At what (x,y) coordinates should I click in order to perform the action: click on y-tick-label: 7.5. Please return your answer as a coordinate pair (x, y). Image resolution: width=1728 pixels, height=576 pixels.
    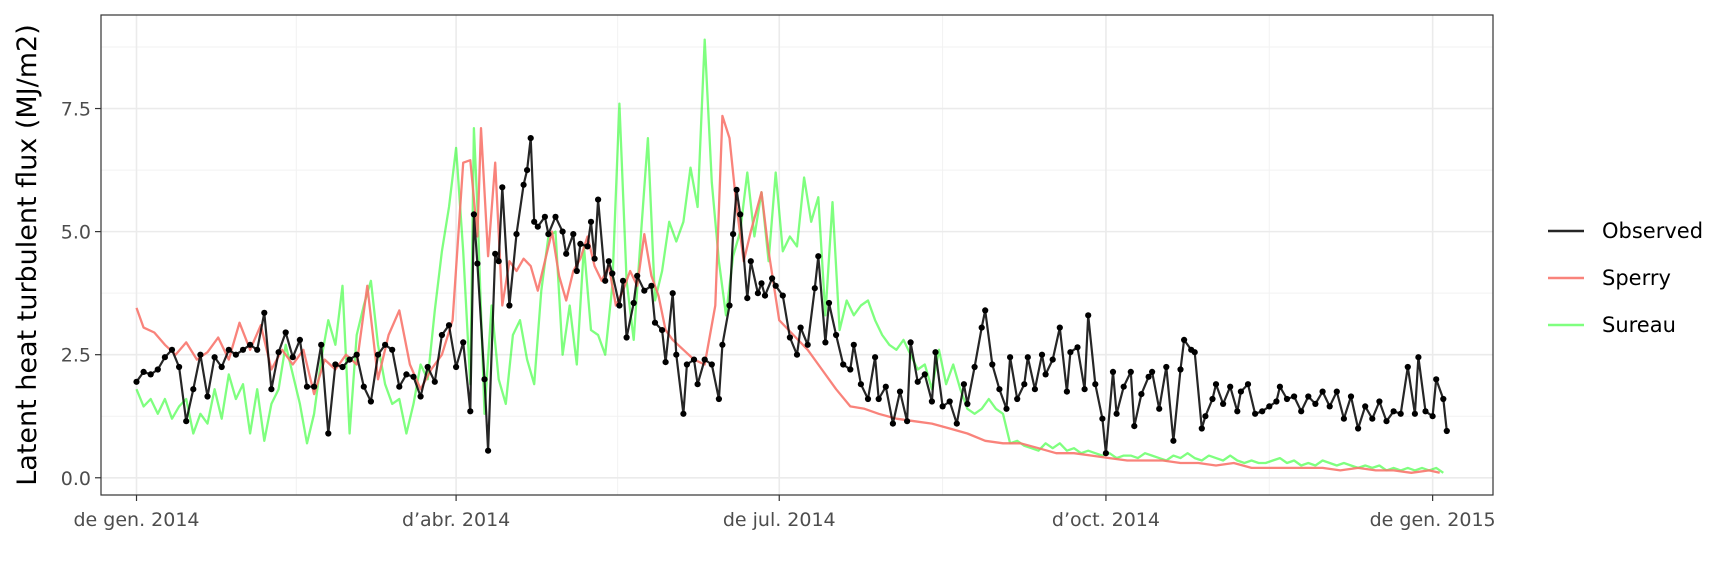
    Looking at the image, I should click on (76, 110).